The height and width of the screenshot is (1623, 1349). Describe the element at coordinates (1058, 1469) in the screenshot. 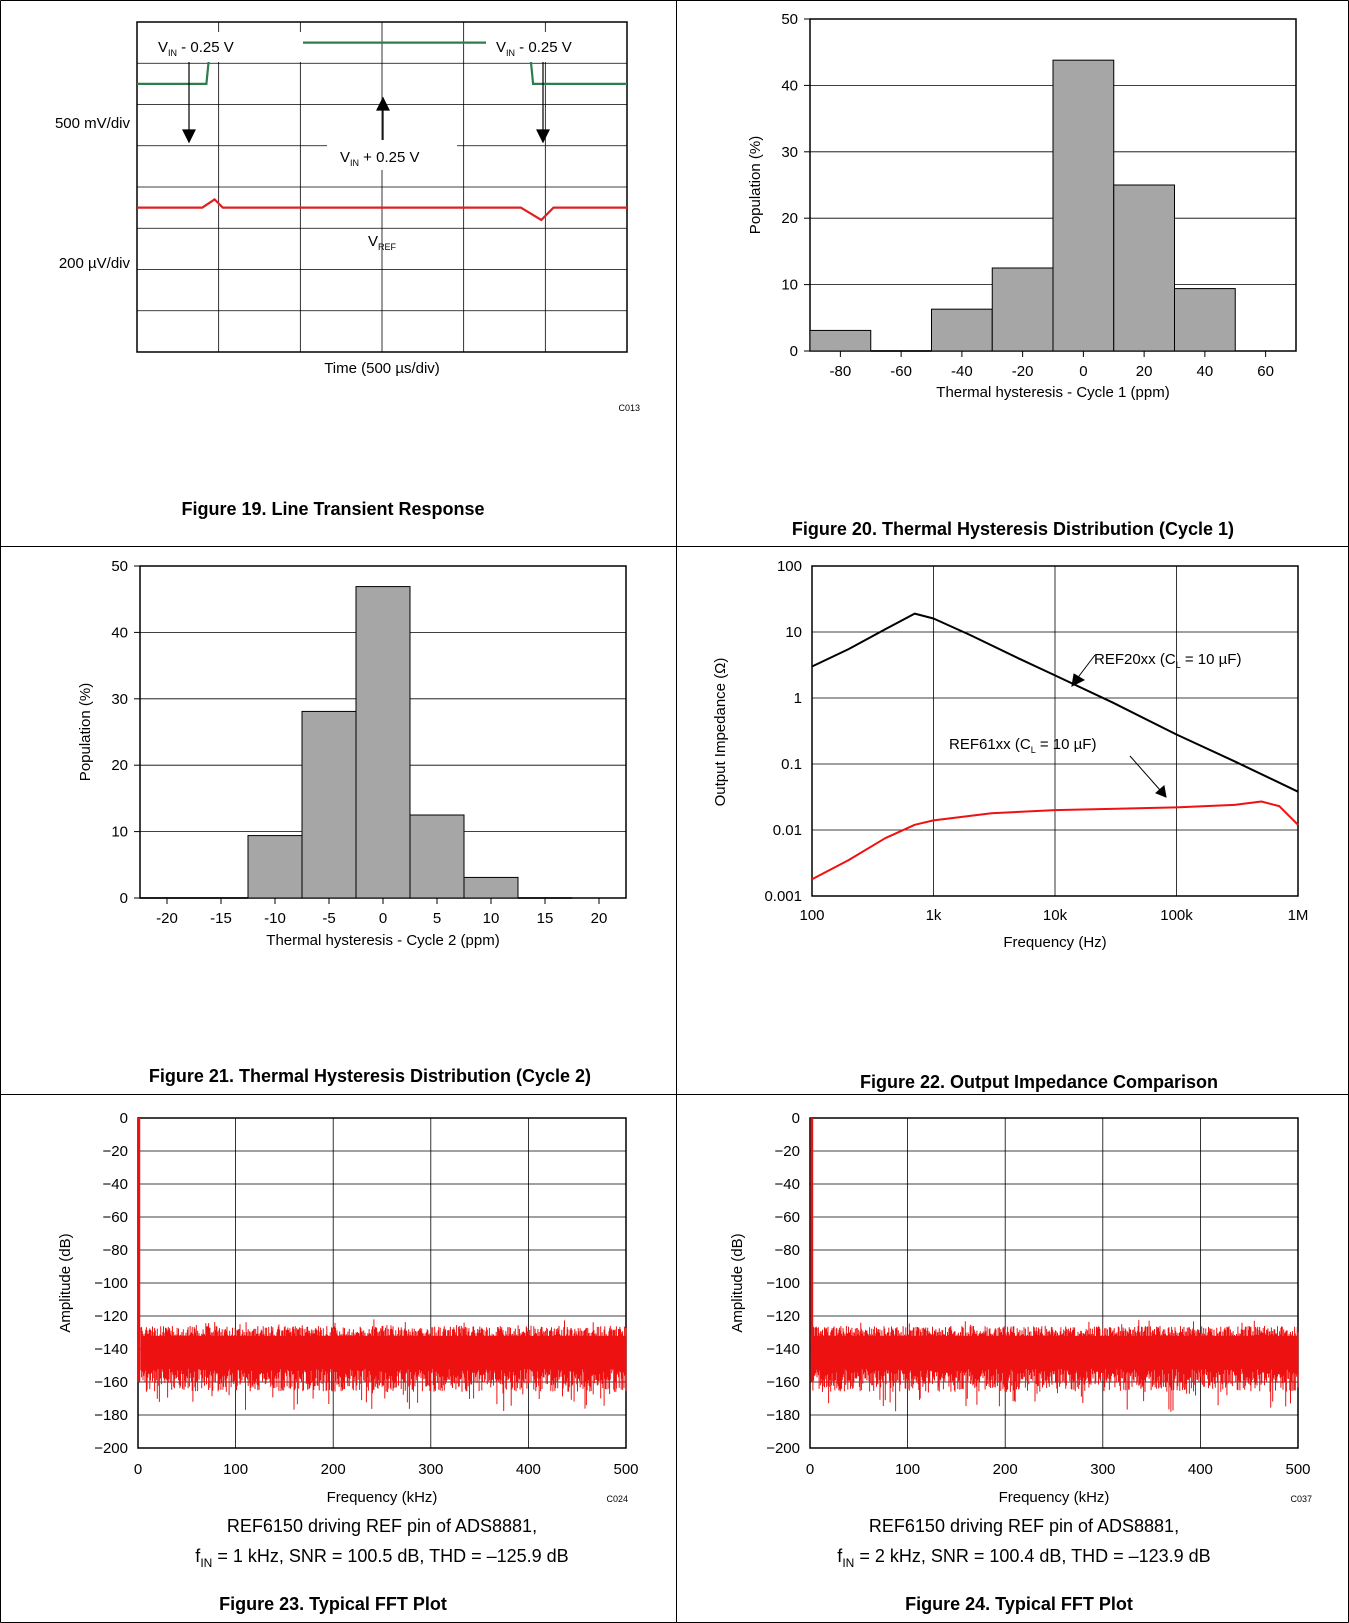

I see `fig24-x-ticks: 0 100 200 300 400 500` at that location.